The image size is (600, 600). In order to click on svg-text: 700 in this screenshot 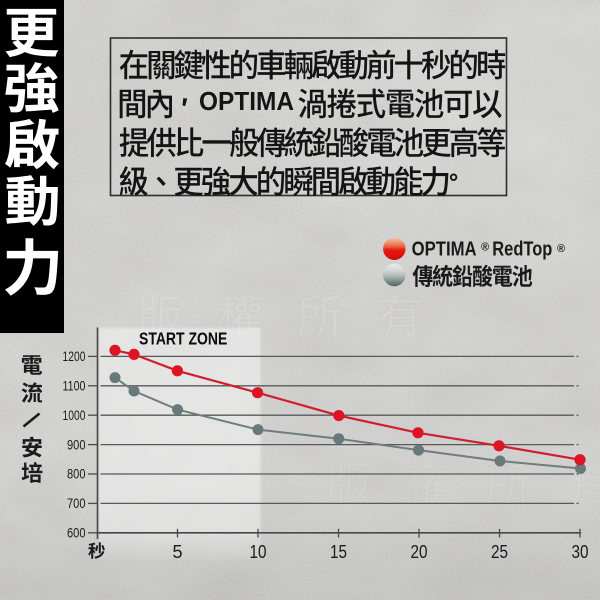, I will do `click(76, 503)`.